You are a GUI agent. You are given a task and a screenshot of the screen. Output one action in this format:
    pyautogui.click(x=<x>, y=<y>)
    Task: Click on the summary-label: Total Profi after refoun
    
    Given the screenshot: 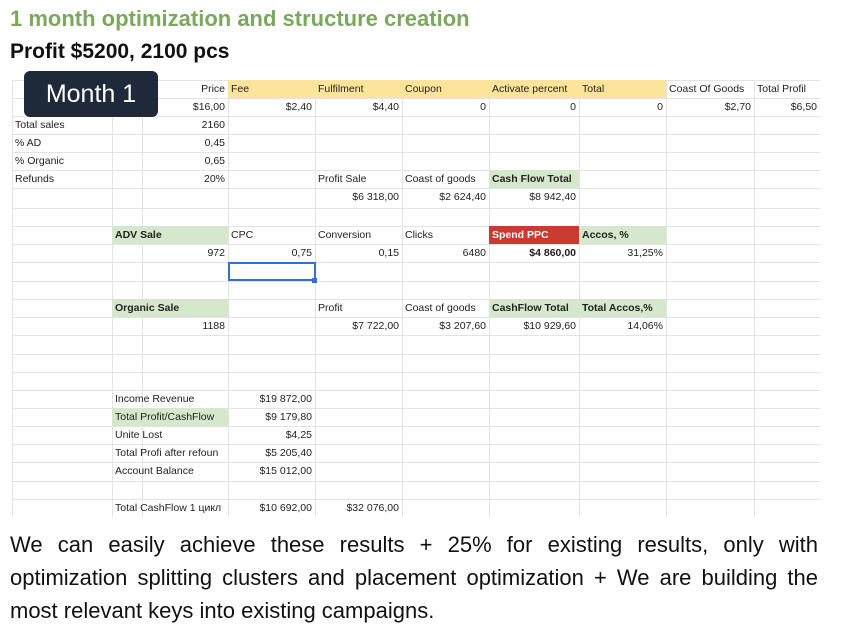 What is the action you would take?
    pyautogui.click(x=167, y=453)
    